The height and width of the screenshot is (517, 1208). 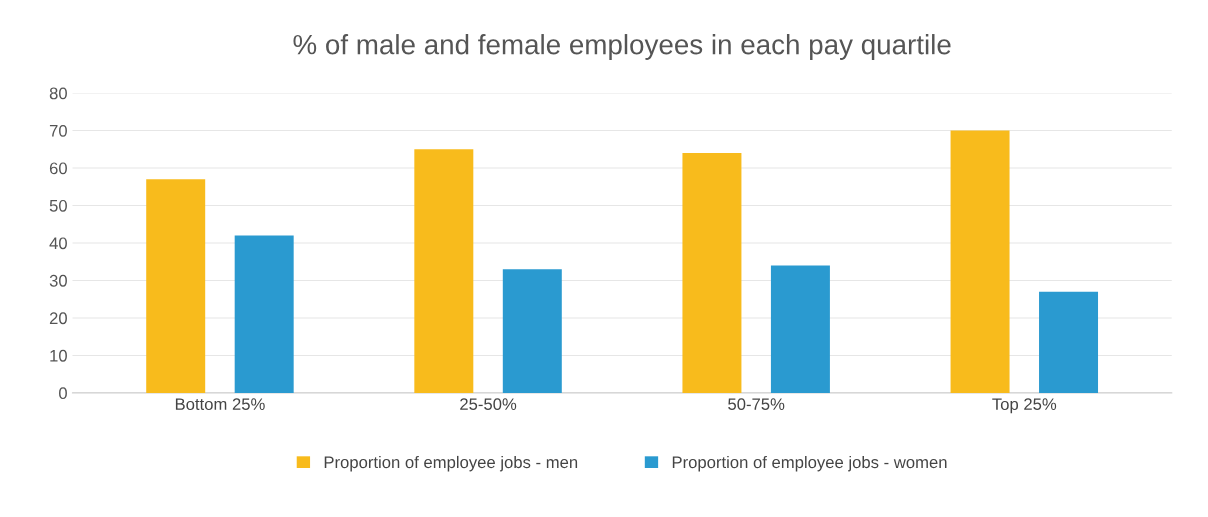 I want to click on x-tick-label: Top 25%, so click(x=1024, y=406).